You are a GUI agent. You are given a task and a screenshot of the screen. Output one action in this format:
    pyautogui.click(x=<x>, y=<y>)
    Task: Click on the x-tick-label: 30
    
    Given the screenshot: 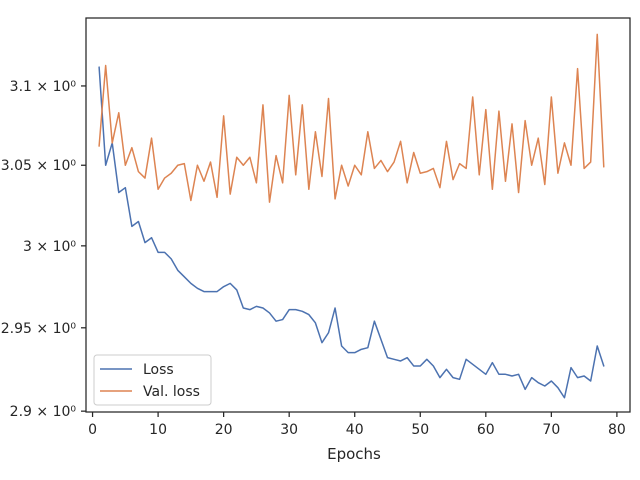 What is the action you would take?
    pyautogui.click(x=289, y=430)
    